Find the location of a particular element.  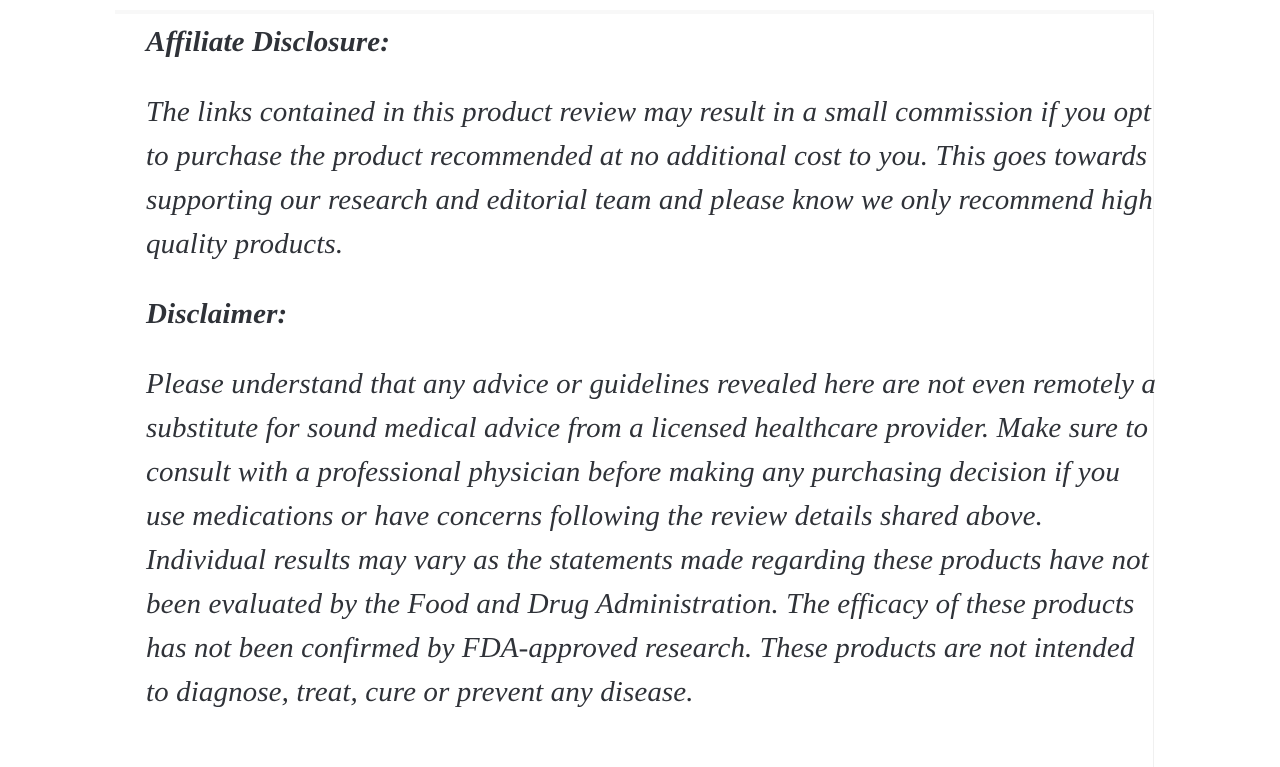

disclaimer-heading: Disclaimer: is located at coordinates (217, 314).